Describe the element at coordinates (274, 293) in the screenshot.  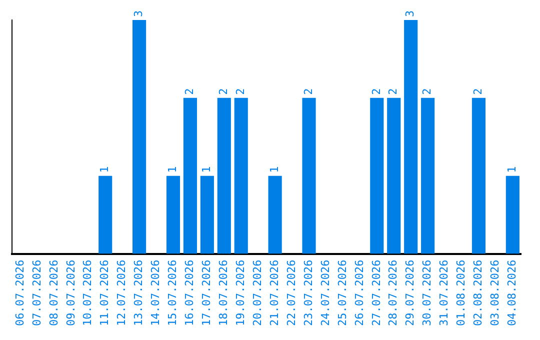
I see `x-tick-label: 21.07.2026` at that location.